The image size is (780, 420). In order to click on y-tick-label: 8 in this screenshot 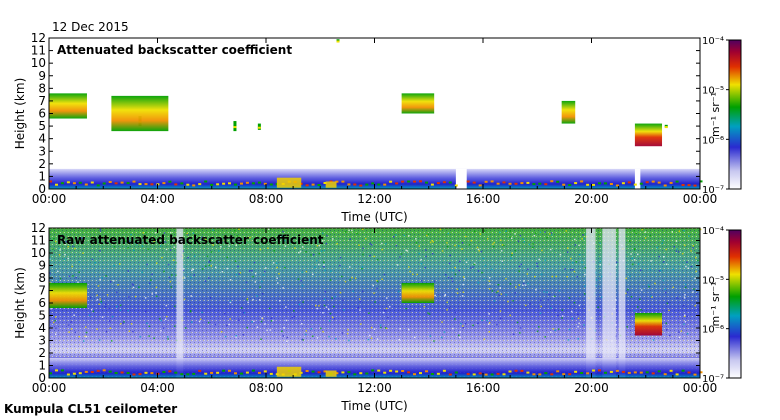, I will do `click(42, 278)`.